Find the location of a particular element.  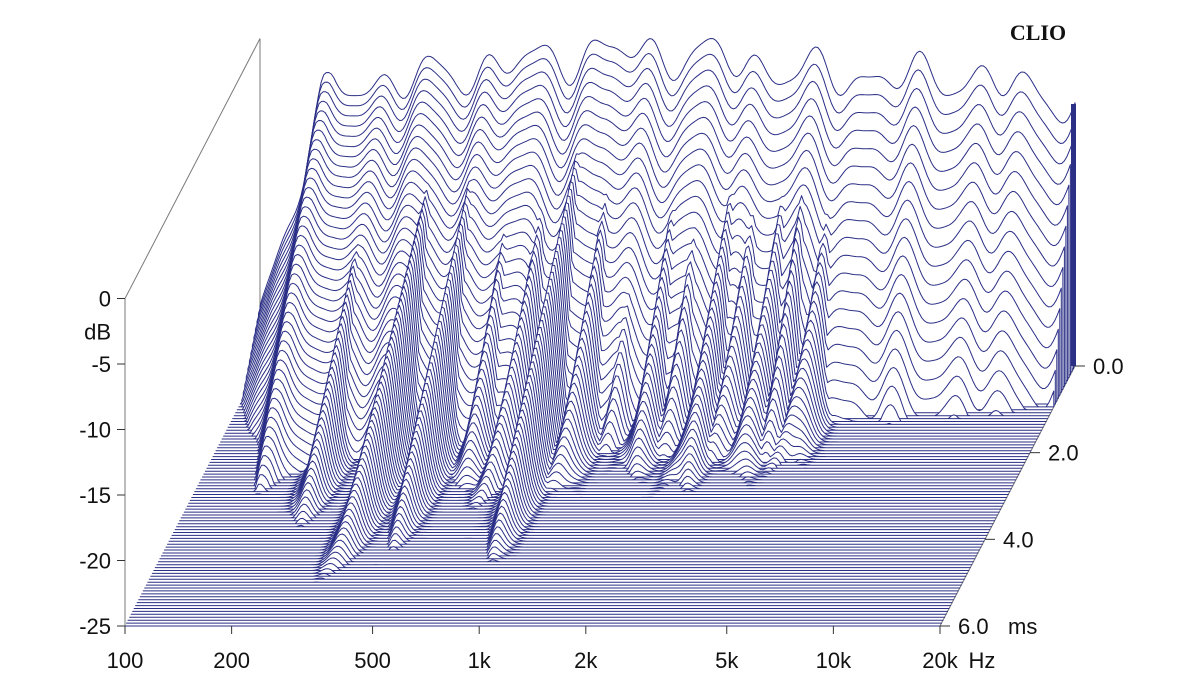

y-tick-label: -20 is located at coordinates (95, 561).